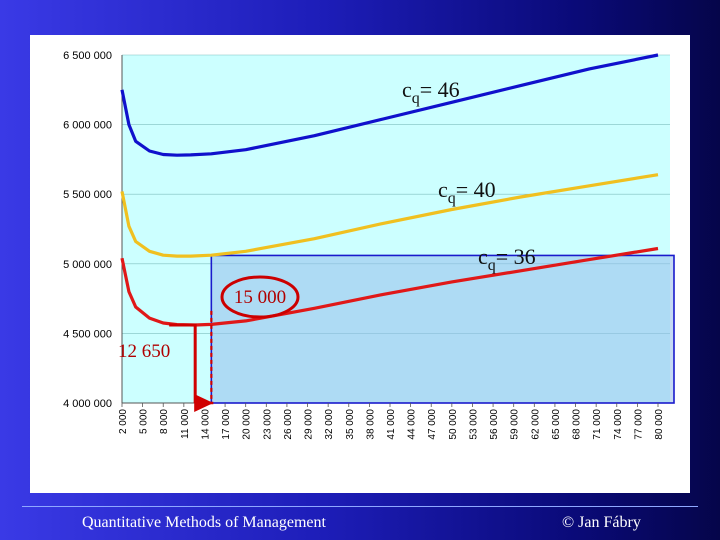 This screenshot has height=540, width=720. What do you see at coordinates (597, 424) in the screenshot?
I see `x-tick-label: 71 000` at bounding box center [597, 424].